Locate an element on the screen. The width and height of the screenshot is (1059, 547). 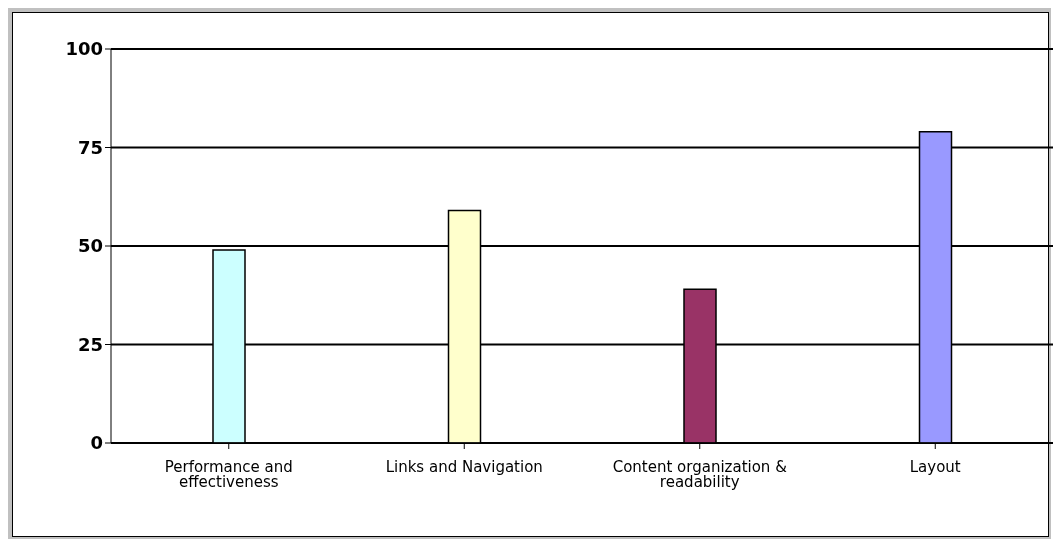
x-tick-label: Content organization & readability is located at coordinates (700, 474).